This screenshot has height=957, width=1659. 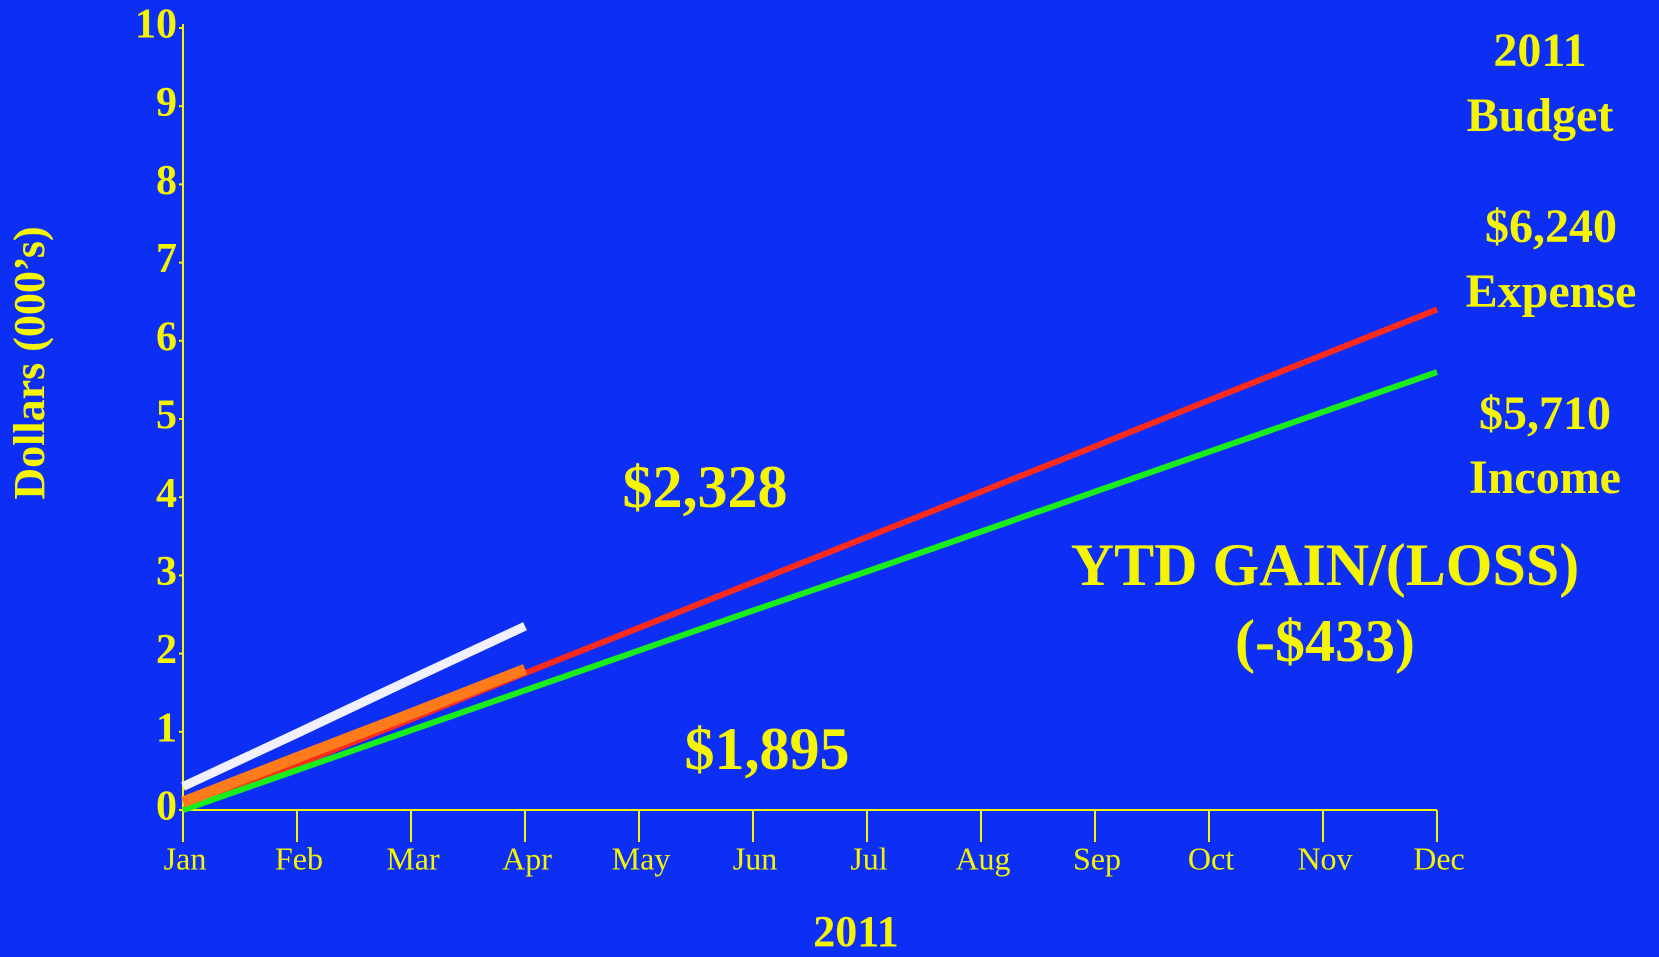 I want to click on x-tick-label: Mar, so click(x=413, y=858).